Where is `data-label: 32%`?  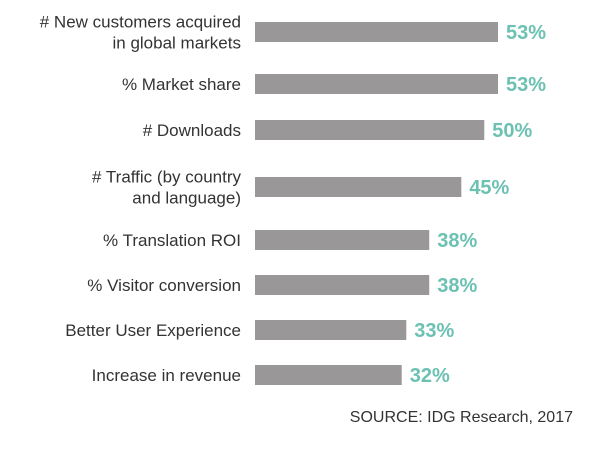 data-label: 32% is located at coordinates (430, 376).